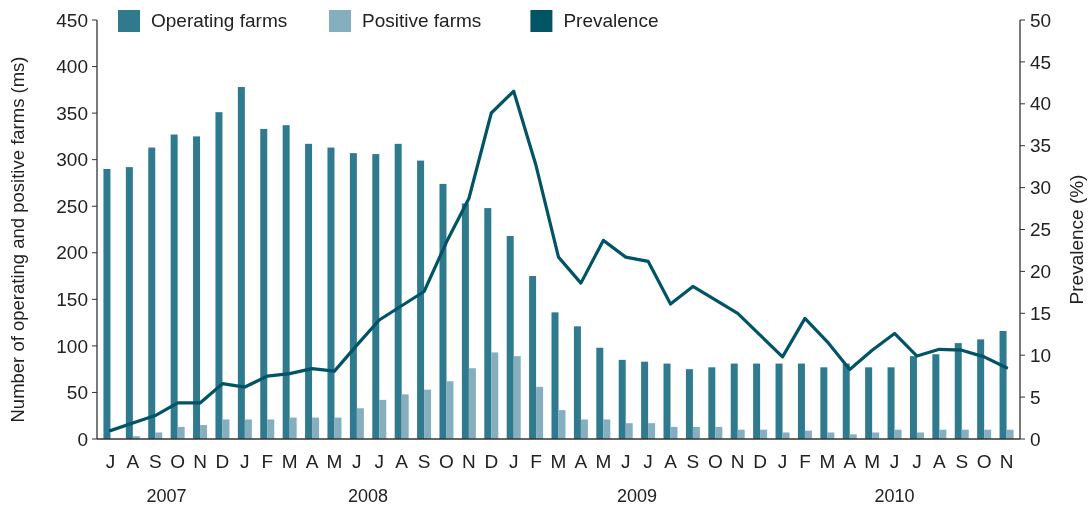  Describe the element at coordinates (1041, 355) in the screenshot. I see `y2-tick-label: 10` at that location.